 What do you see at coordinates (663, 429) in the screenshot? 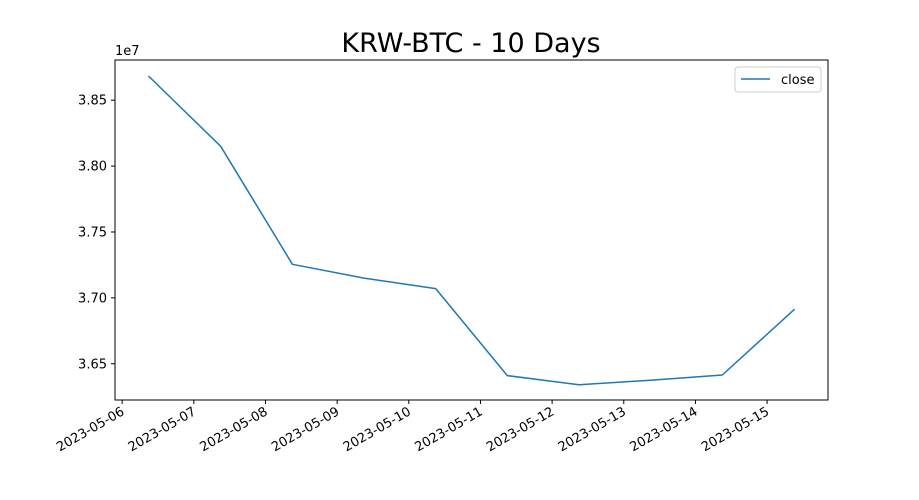
I see `x-tick-label: 2023-05-14` at bounding box center [663, 429].